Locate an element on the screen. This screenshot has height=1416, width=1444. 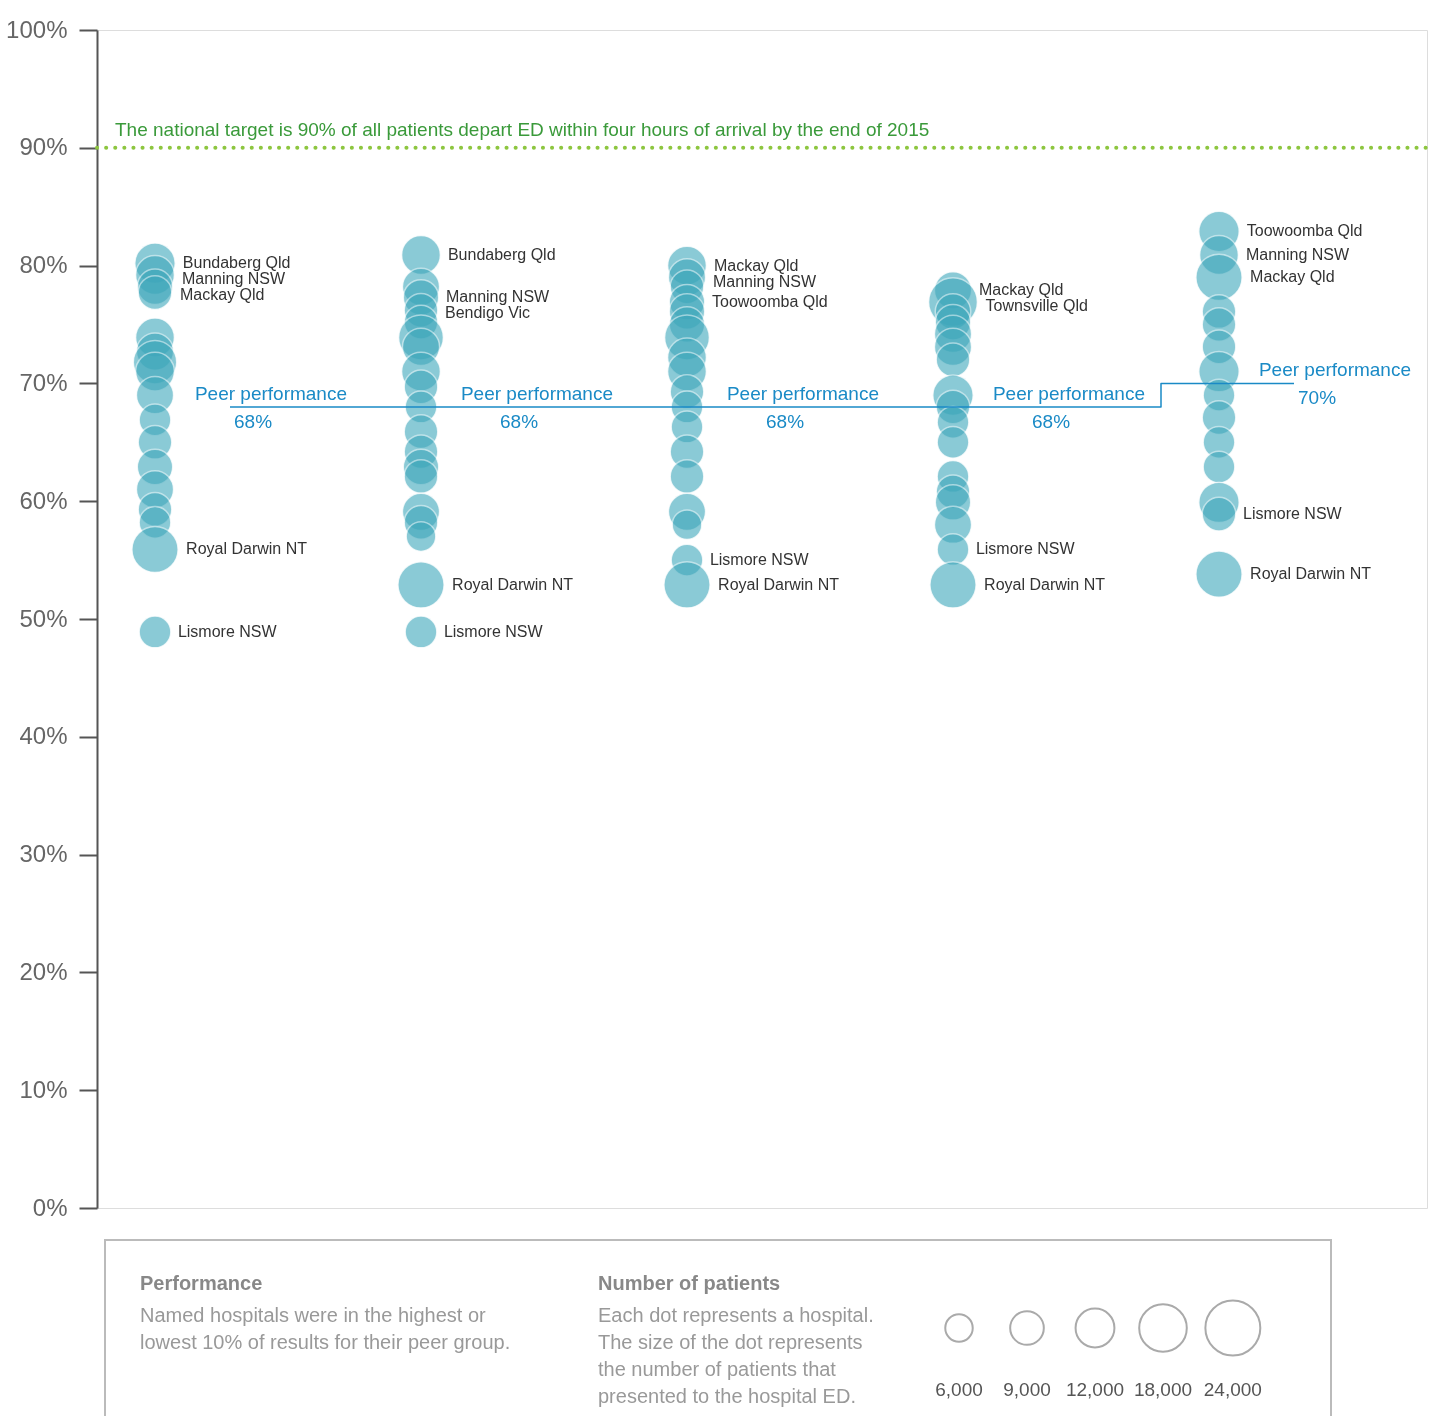
legend-label: 18,000 is located at coordinates (1163, 1389).